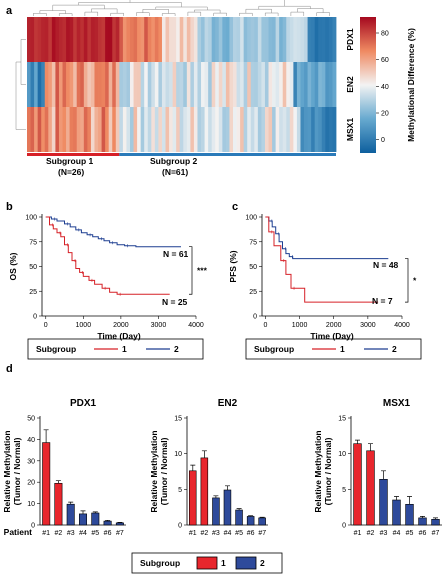 Image resolution: width=448 pixels, height=583 pixels. Describe the element at coordinates (20, 84) in the screenshot. I see `row-dendrogram` at that location.